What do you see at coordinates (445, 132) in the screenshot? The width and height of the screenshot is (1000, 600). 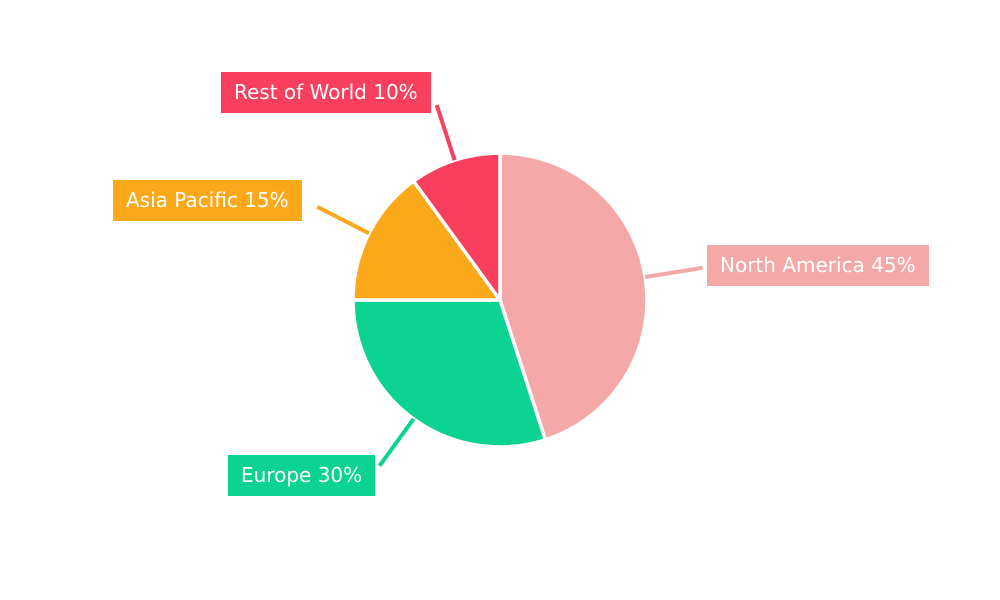 I see `leader-line-rest-of-world` at bounding box center [445, 132].